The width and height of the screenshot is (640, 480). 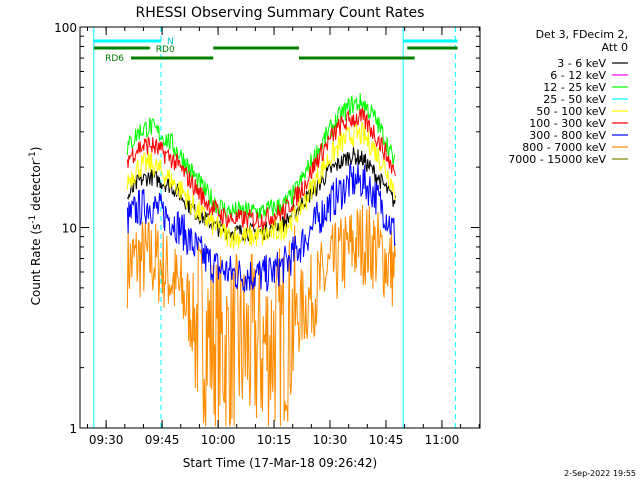 What do you see at coordinates (280, 463) in the screenshot?
I see `x-axis-label: Start Time (17-Mar-18 09:26:42)` at bounding box center [280, 463].